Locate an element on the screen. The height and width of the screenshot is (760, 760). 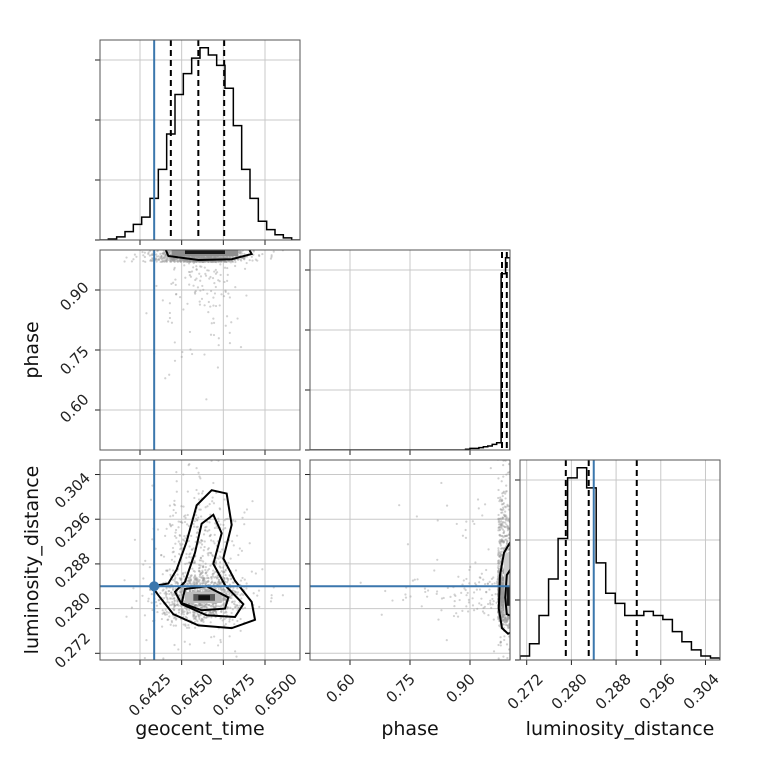
hist-phase is located at coordinates (410, 353).